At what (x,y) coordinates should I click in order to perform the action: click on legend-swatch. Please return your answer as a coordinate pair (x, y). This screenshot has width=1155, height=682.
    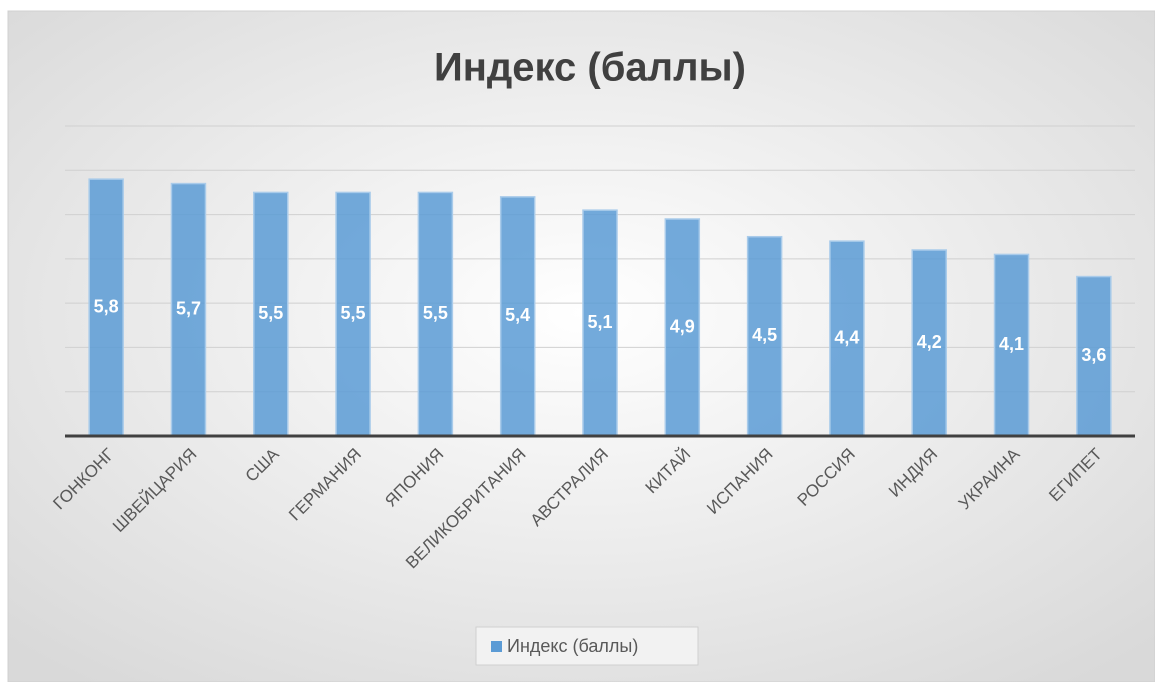
    Looking at the image, I should click on (496, 646).